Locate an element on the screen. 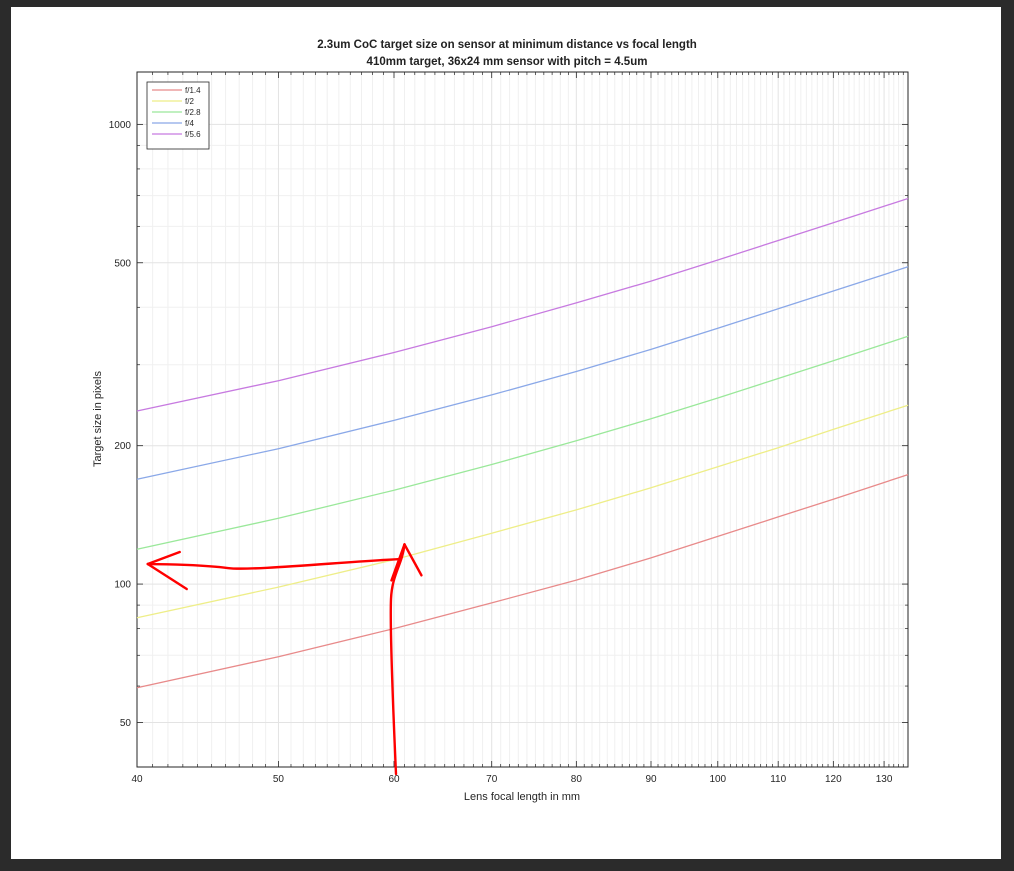  vertical-arrow-head-left is located at coordinates (398, 562).